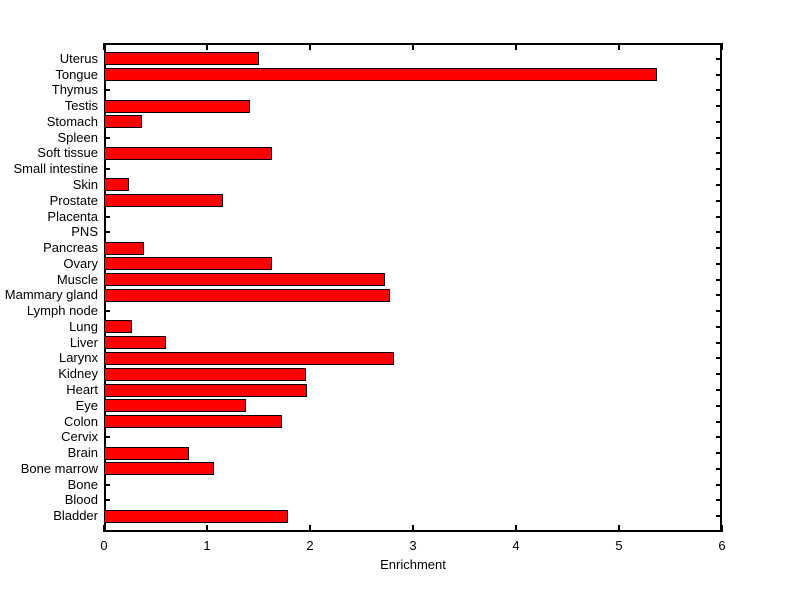 Image resolution: width=800 pixels, height=599 pixels. What do you see at coordinates (85, 184) in the screenshot?
I see `y-tick-label-skin: Skin` at bounding box center [85, 184].